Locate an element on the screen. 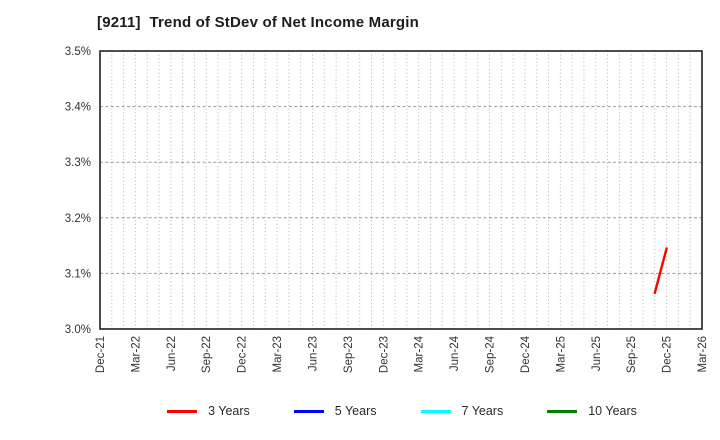 The image size is (720, 440). legend-item-5-years: 5 Years is located at coordinates (335, 411).